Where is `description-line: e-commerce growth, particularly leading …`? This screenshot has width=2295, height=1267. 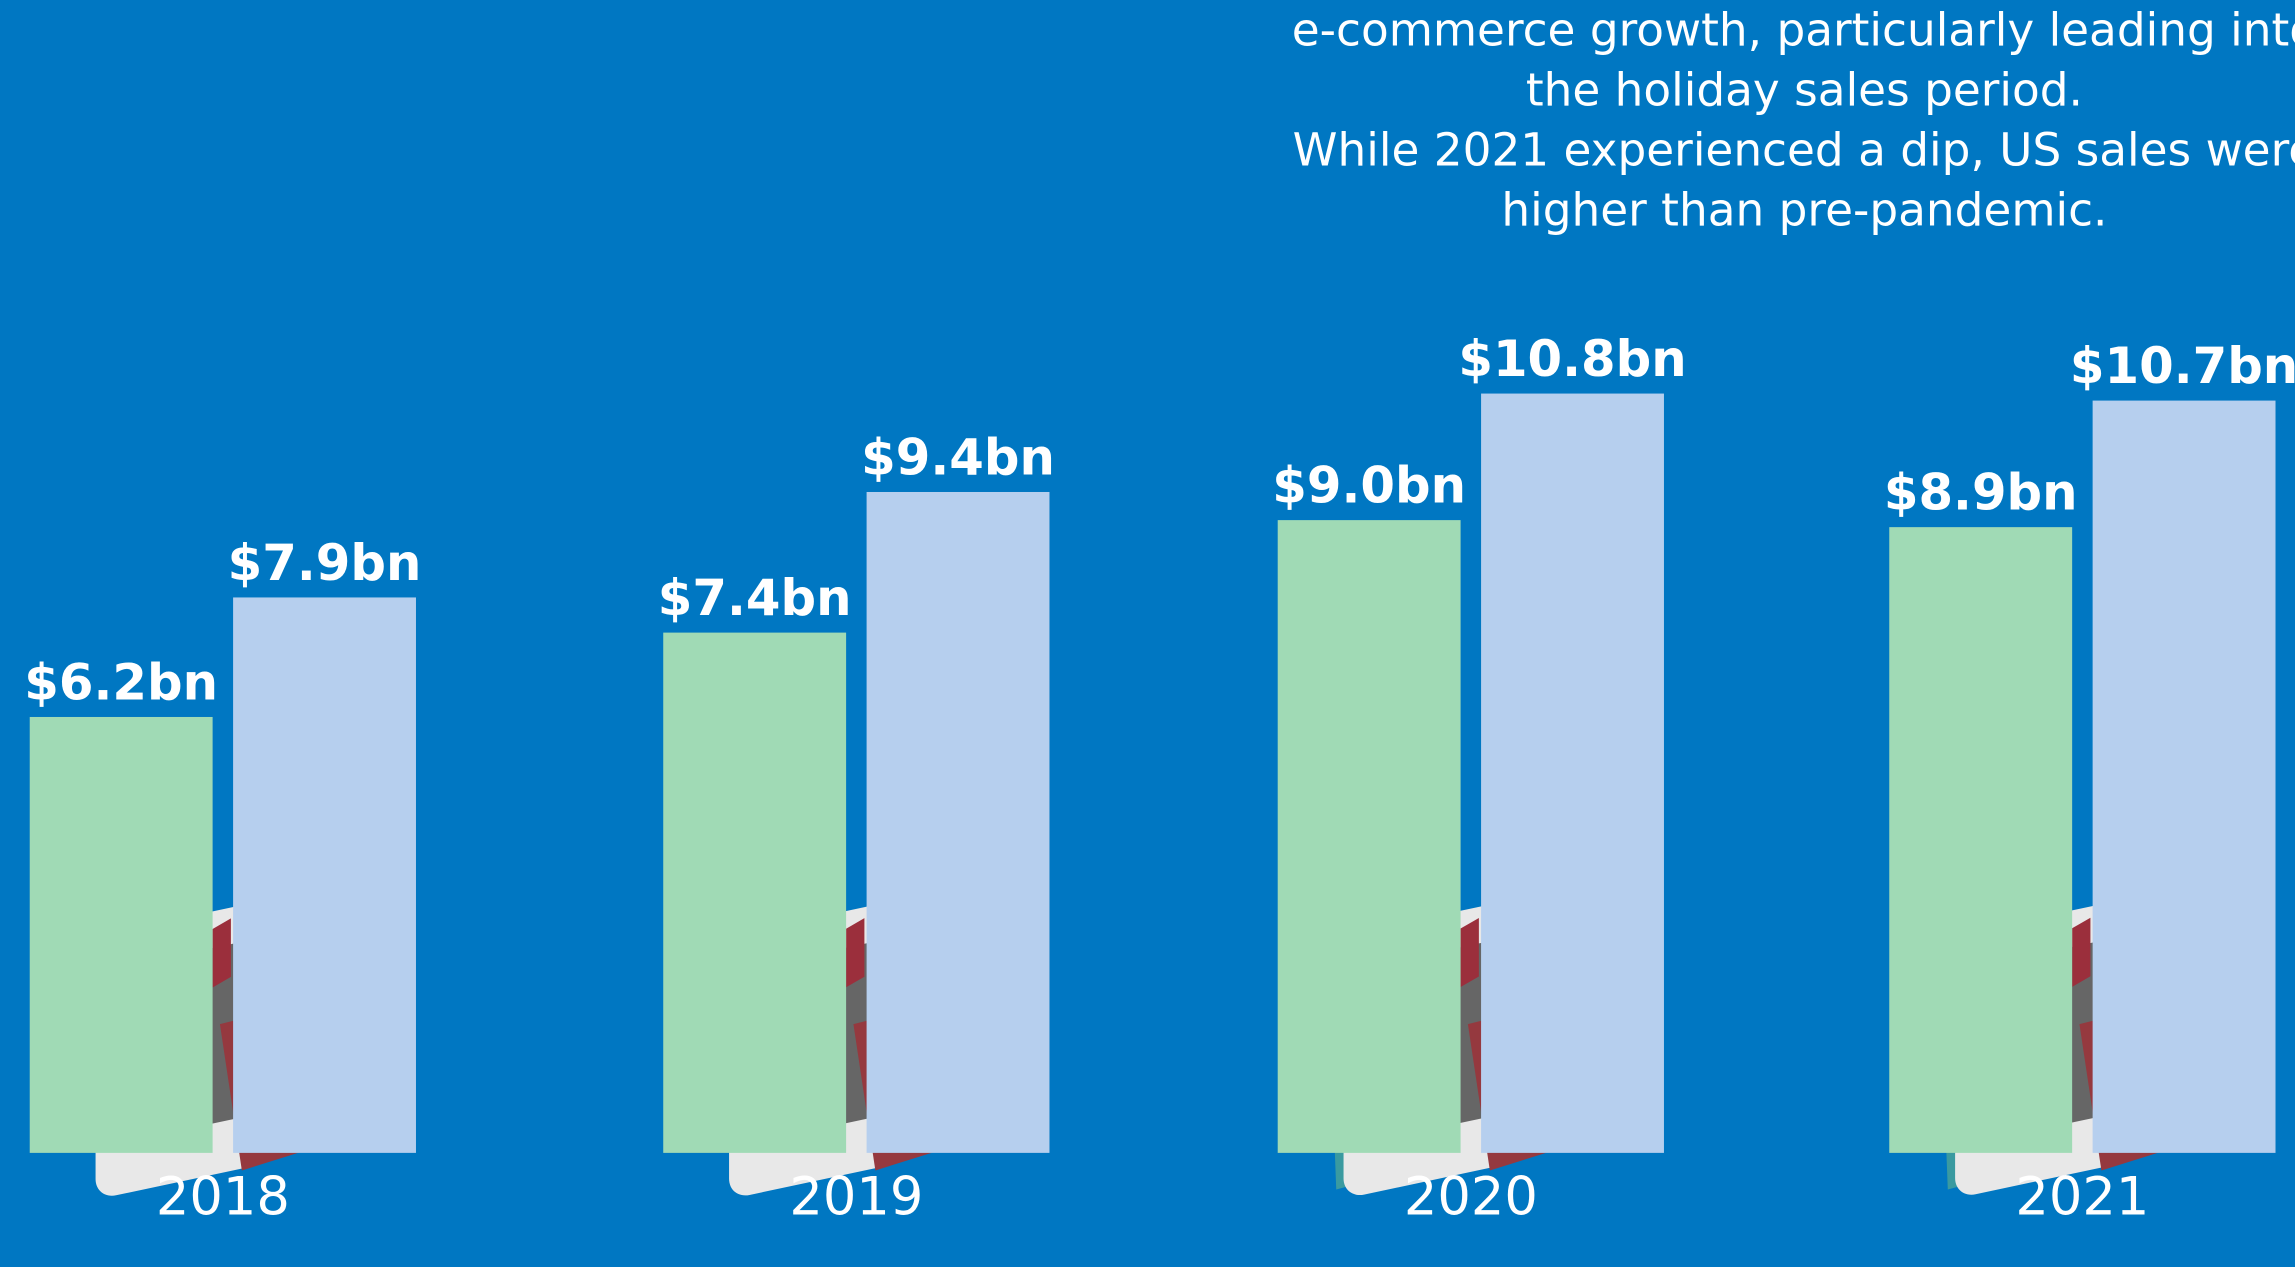
description-line: e-commerce growth, particularly leading … is located at coordinates (1793, 29).